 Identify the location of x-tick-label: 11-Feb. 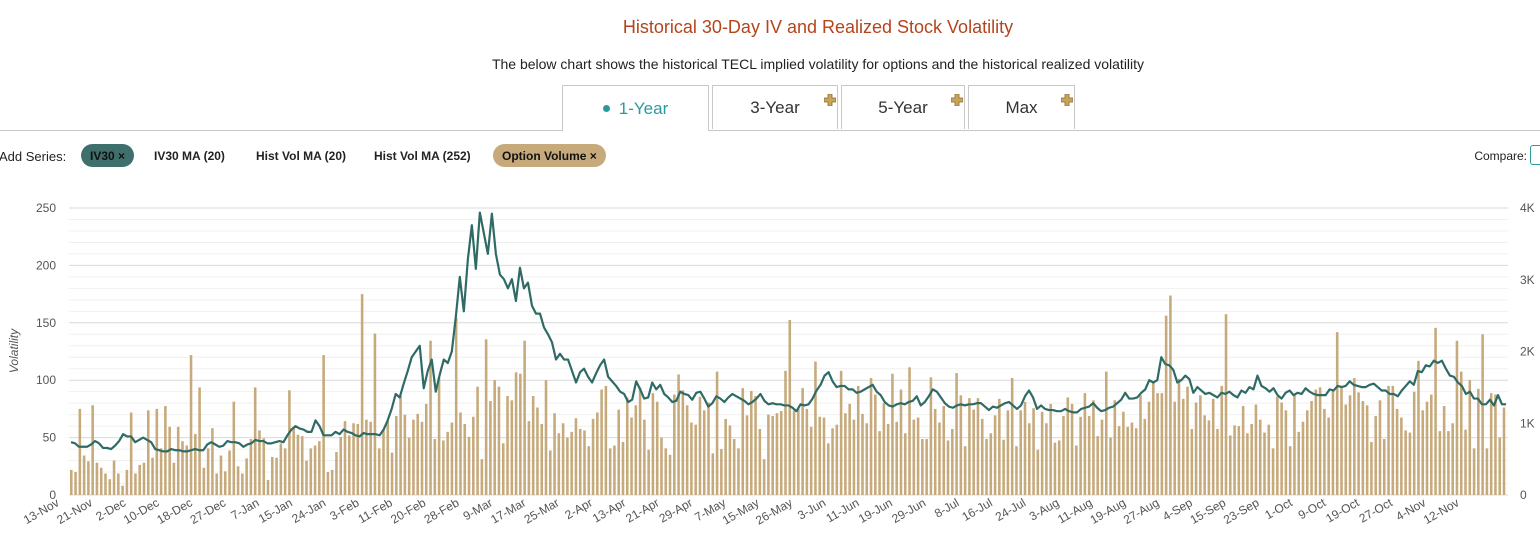
(375, 510).